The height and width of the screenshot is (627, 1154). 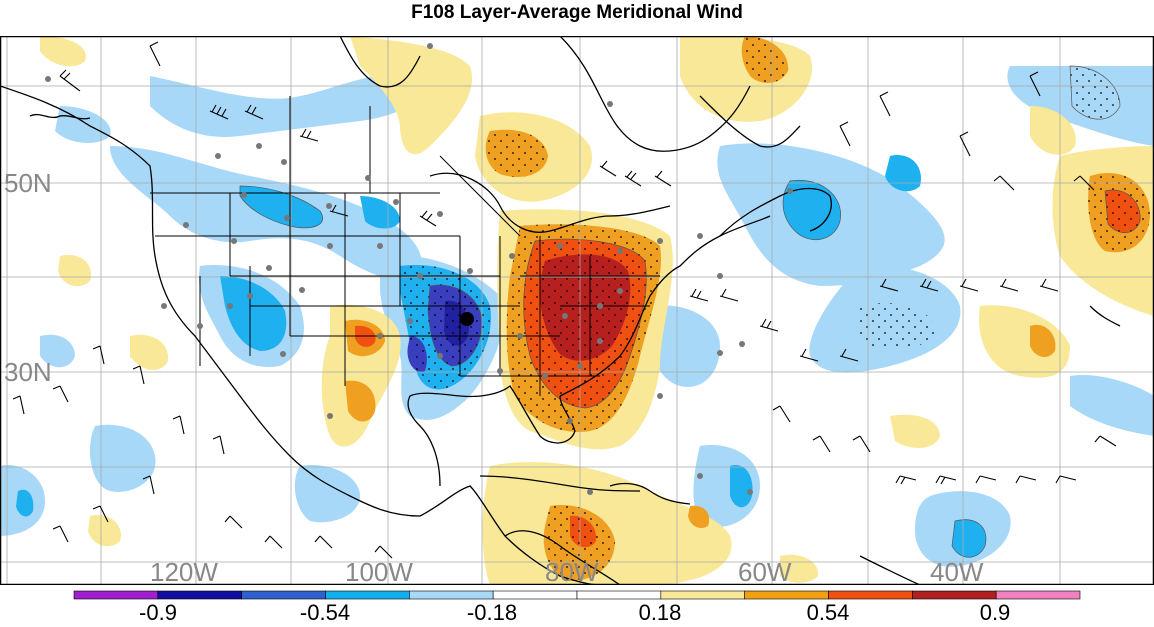 What do you see at coordinates (184, 571) in the screenshot?
I see `lon-label-120w: 120W` at bounding box center [184, 571].